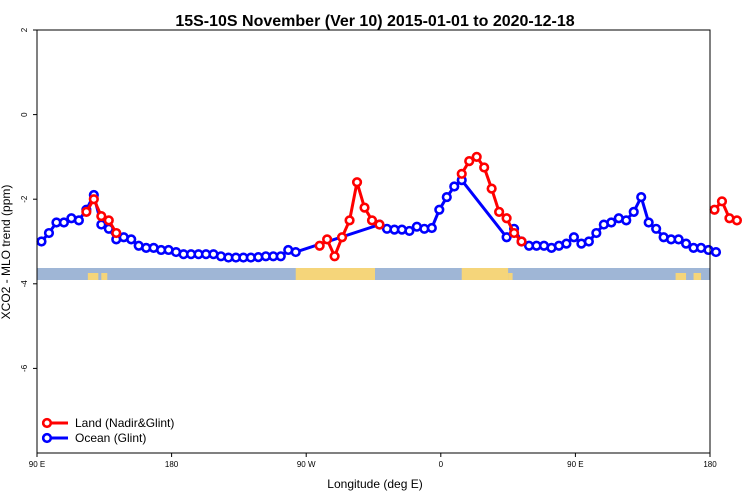  What do you see at coordinates (24, 284) in the screenshot?
I see `y-tick-label-3: -4` at bounding box center [24, 284].